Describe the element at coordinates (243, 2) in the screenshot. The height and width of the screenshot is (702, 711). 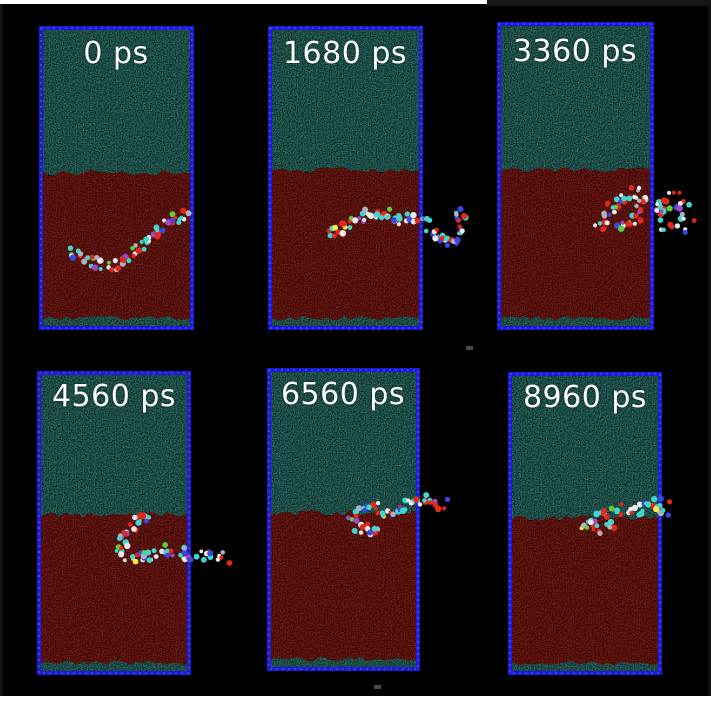
I see `top-margin-strip` at that location.